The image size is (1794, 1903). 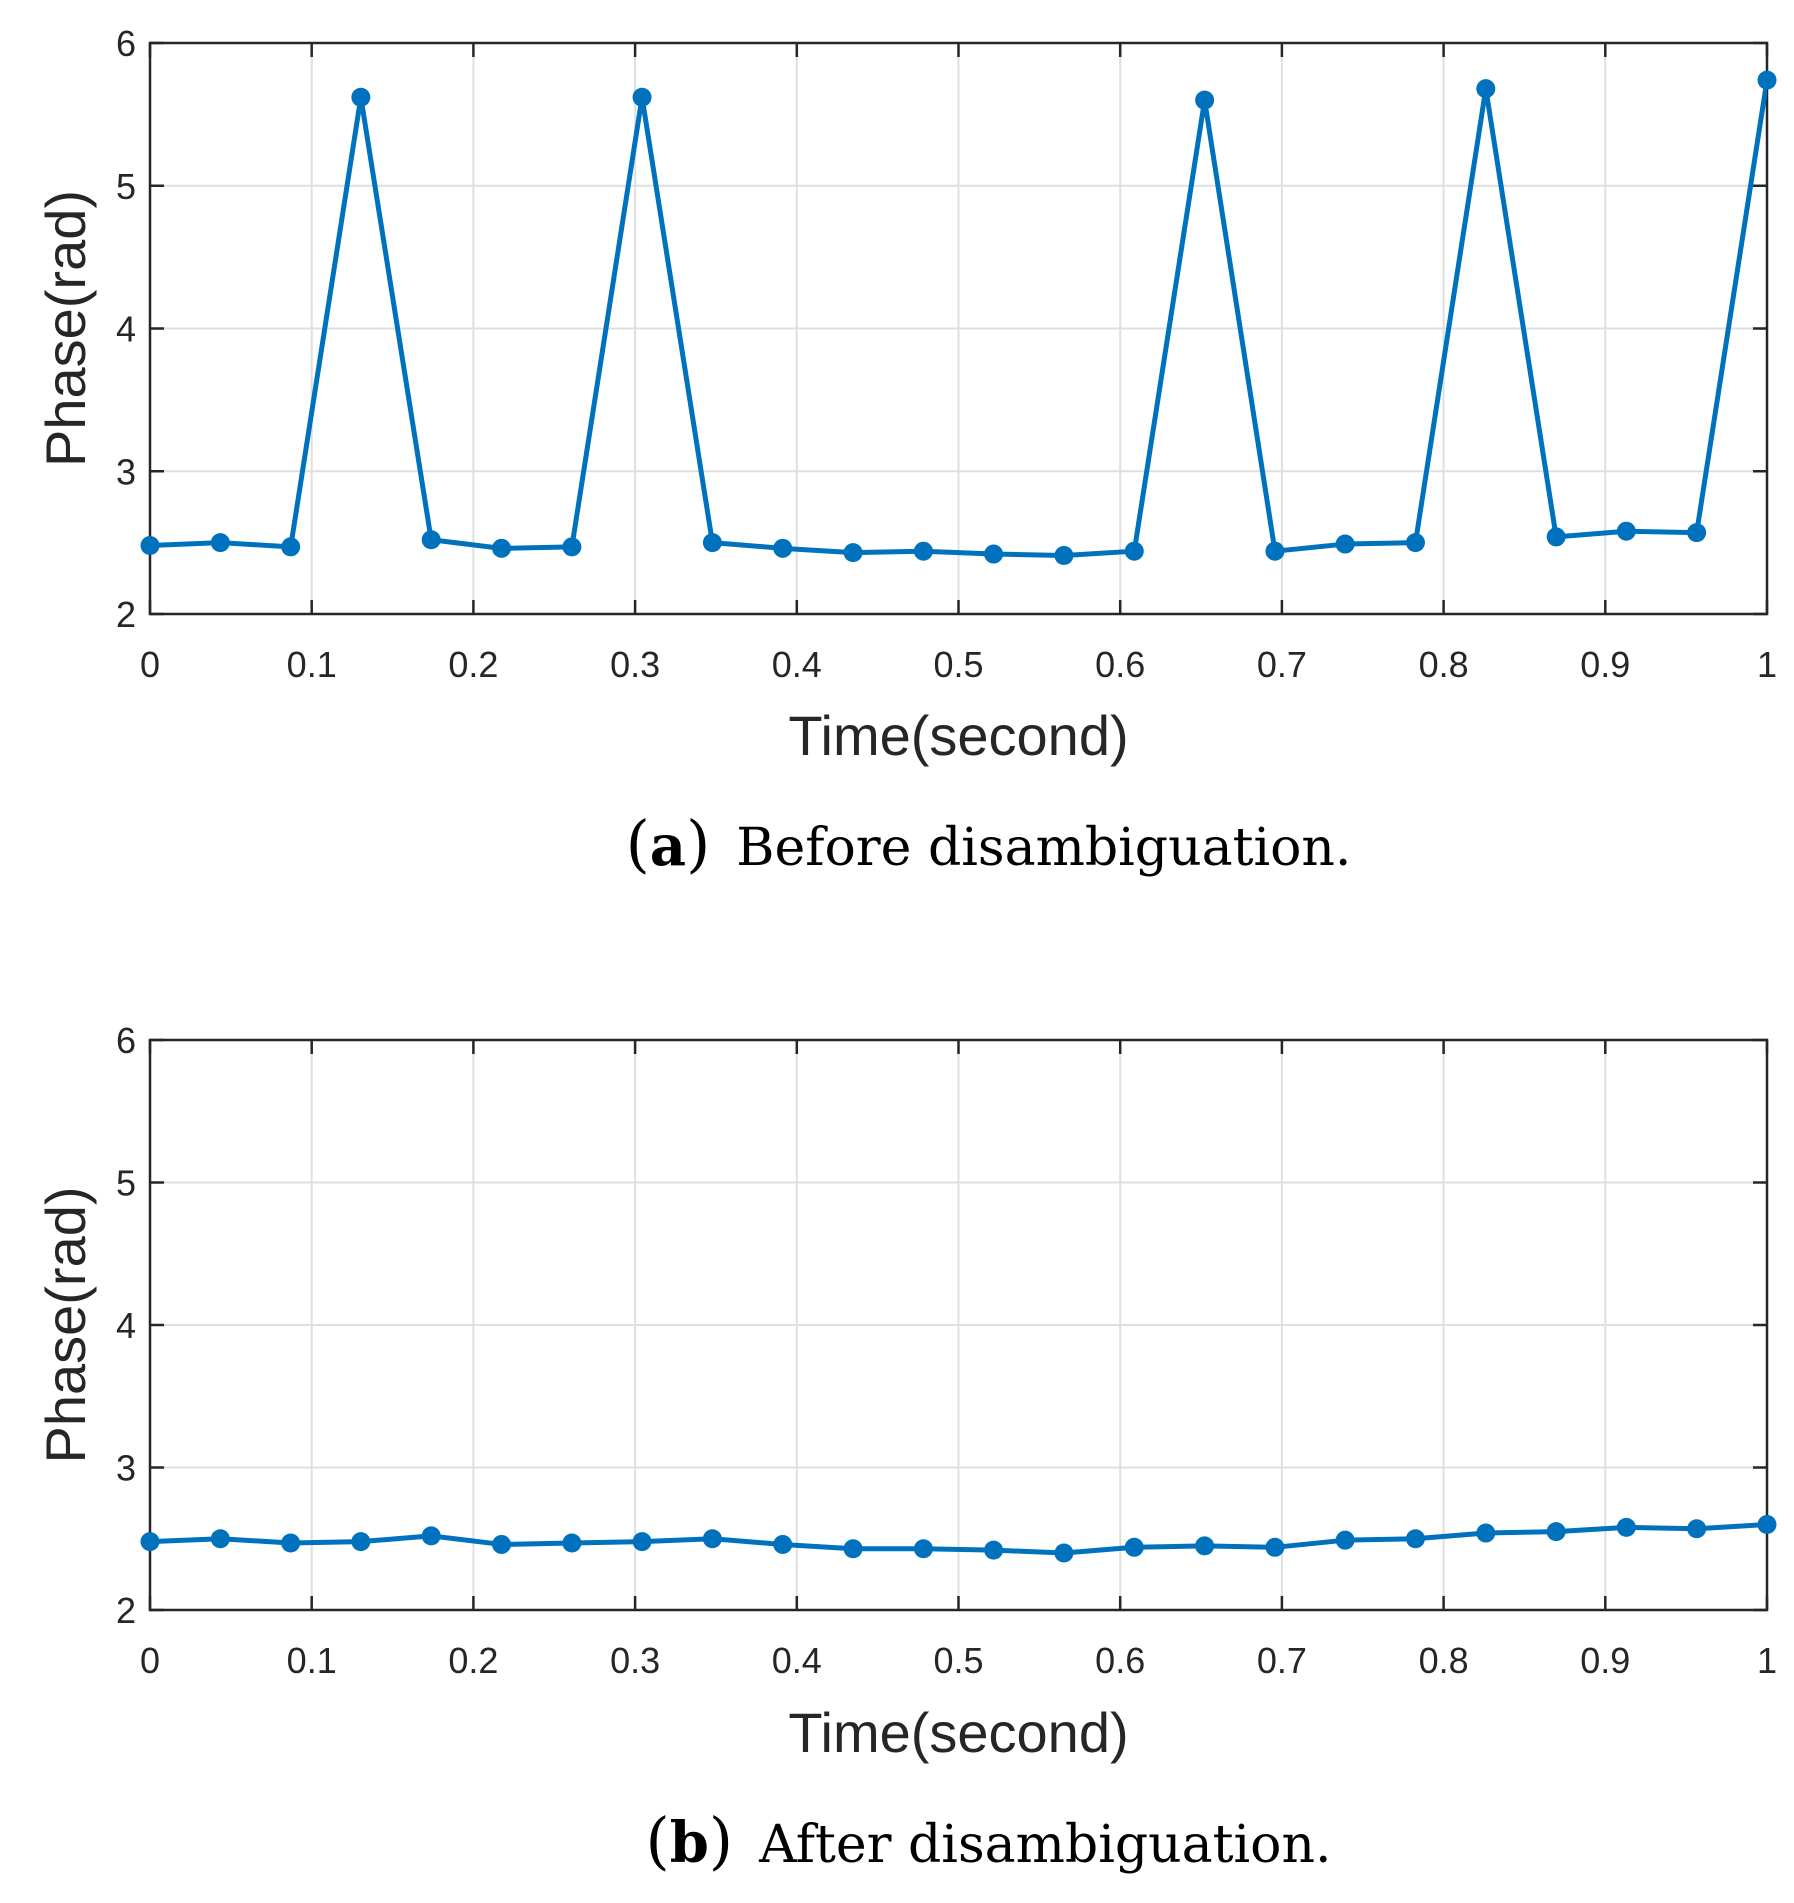 What do you see at coordinates (689, 1843) in the screenshot?
I see `caption-panel-letter: b` at bounding box center [689, 1843].